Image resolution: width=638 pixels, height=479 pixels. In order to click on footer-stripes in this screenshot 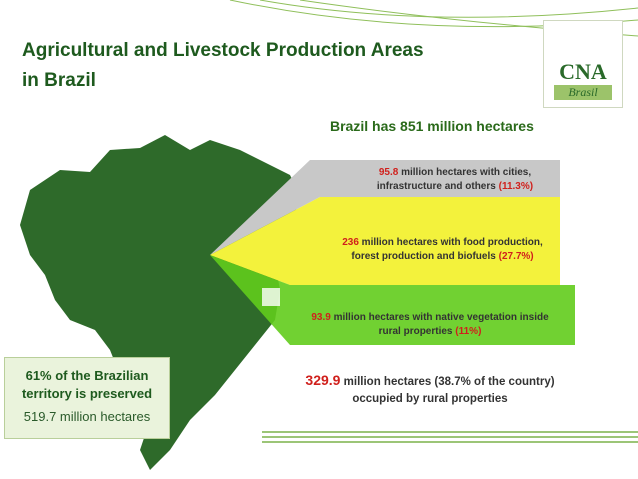, I will do `click(450, 437)`.